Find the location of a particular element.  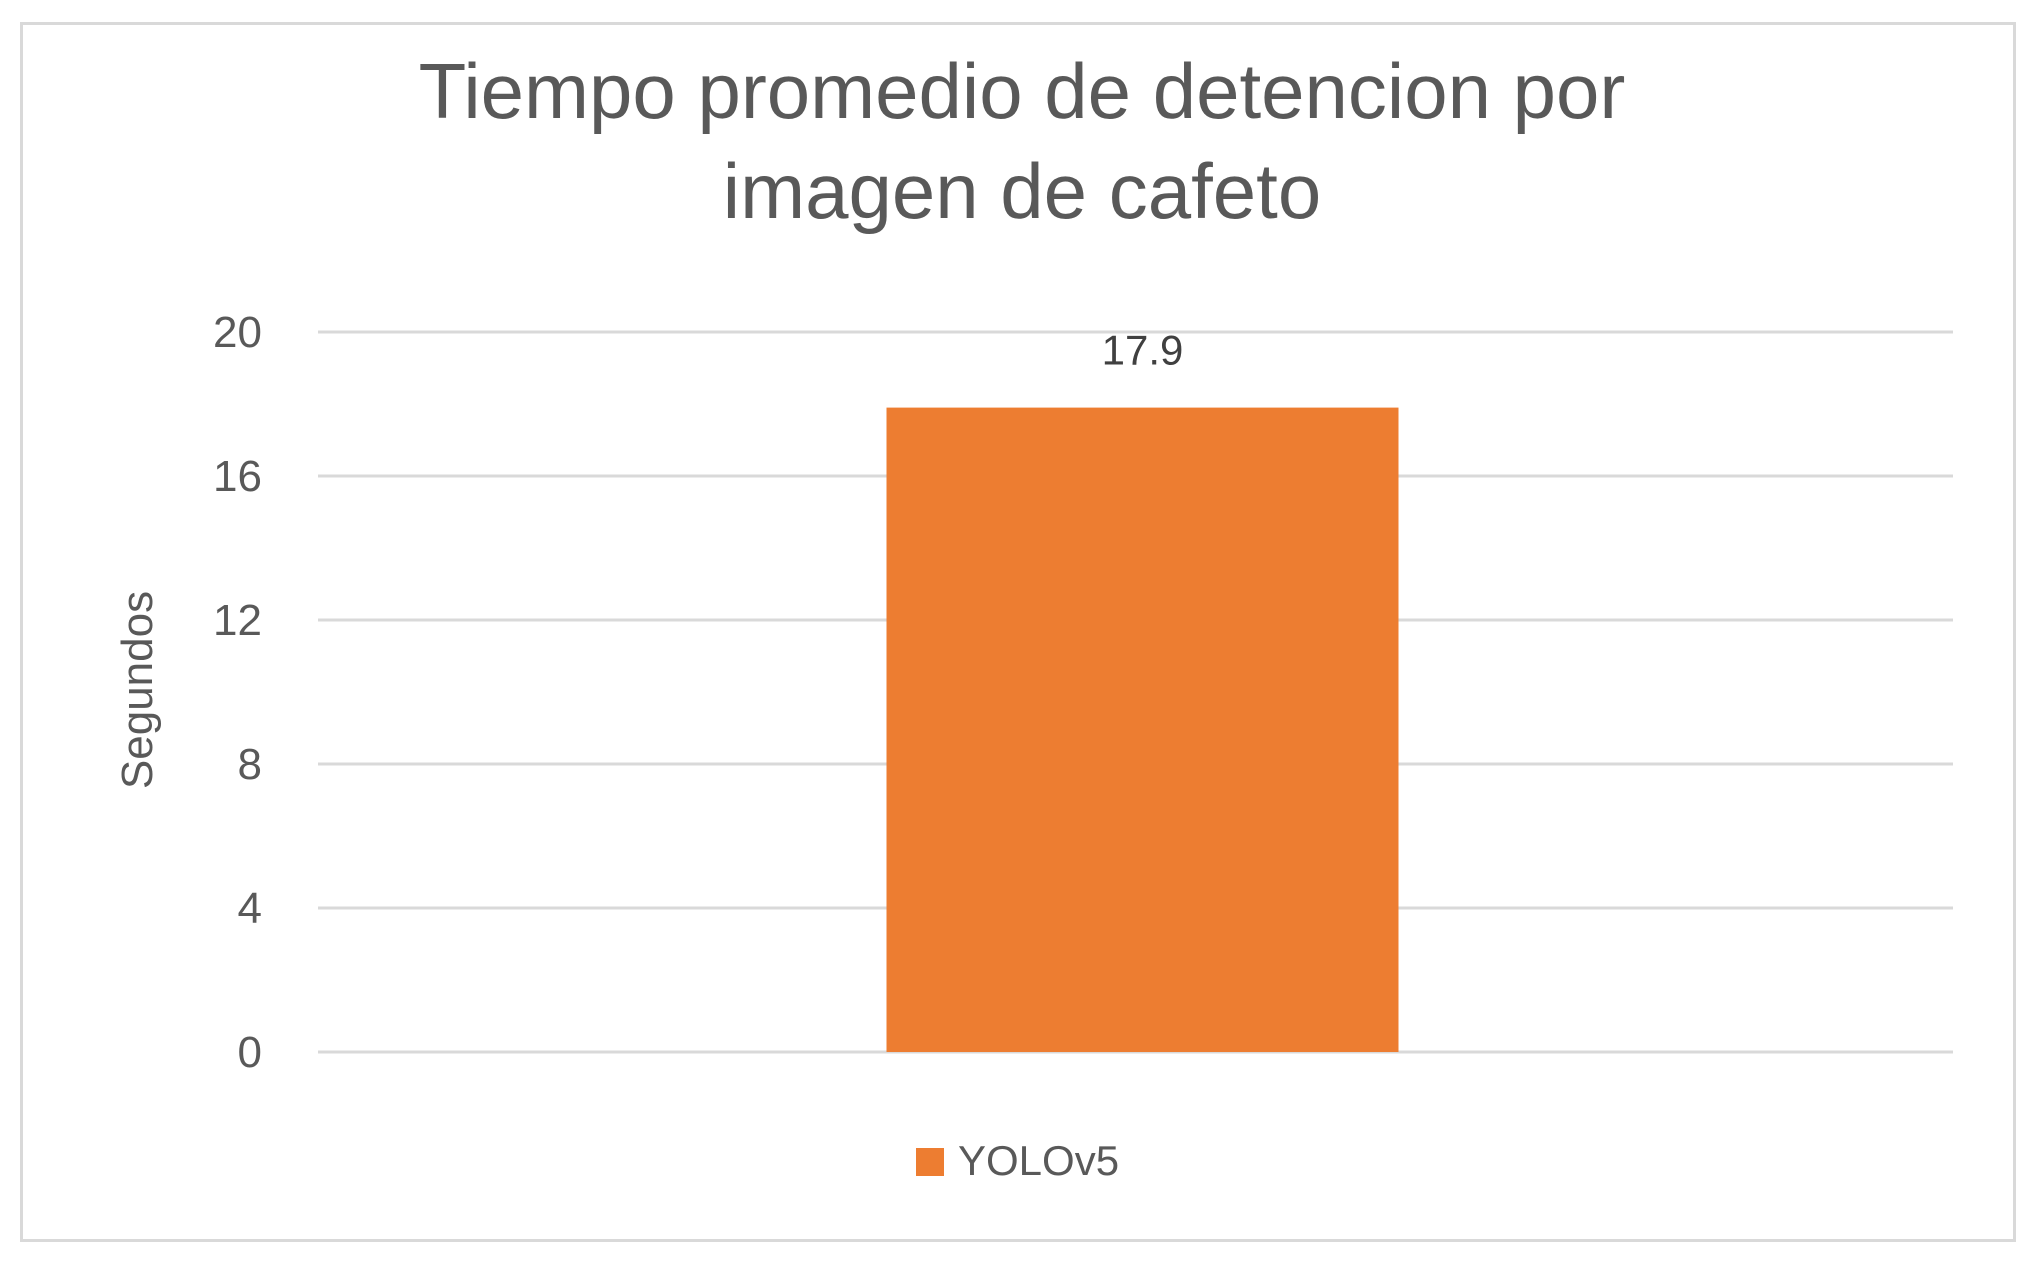

data-labels: 17.9 is located at coordinates (1143, 350).